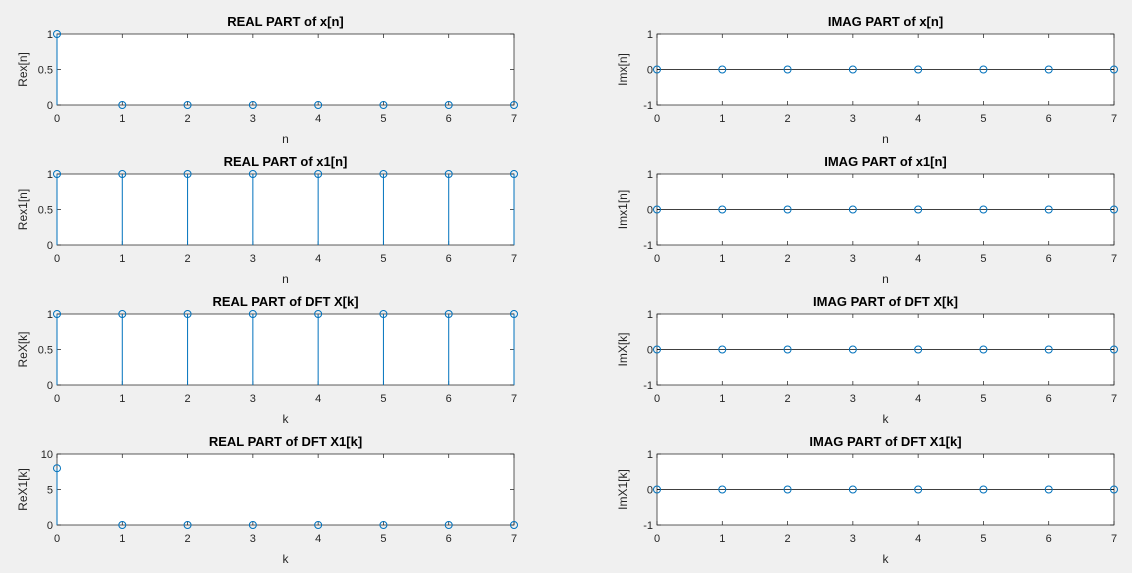  What do you see at coordinates (318, 259) in the screenshot?
I see `x-tick-label: 4` at bounding box center [318, 259].